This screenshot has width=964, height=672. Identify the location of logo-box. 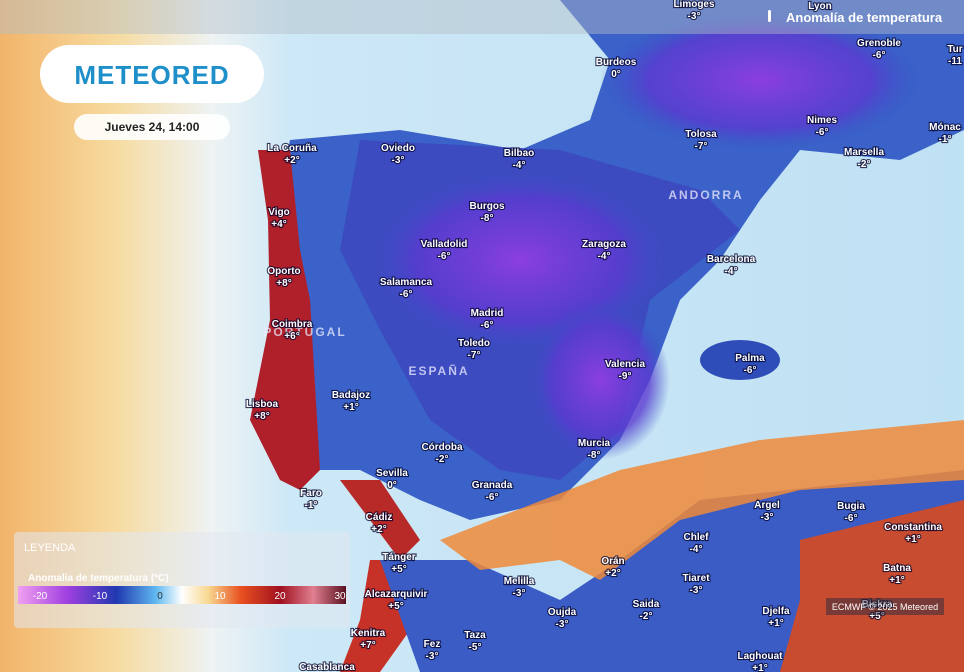
(152, 74).